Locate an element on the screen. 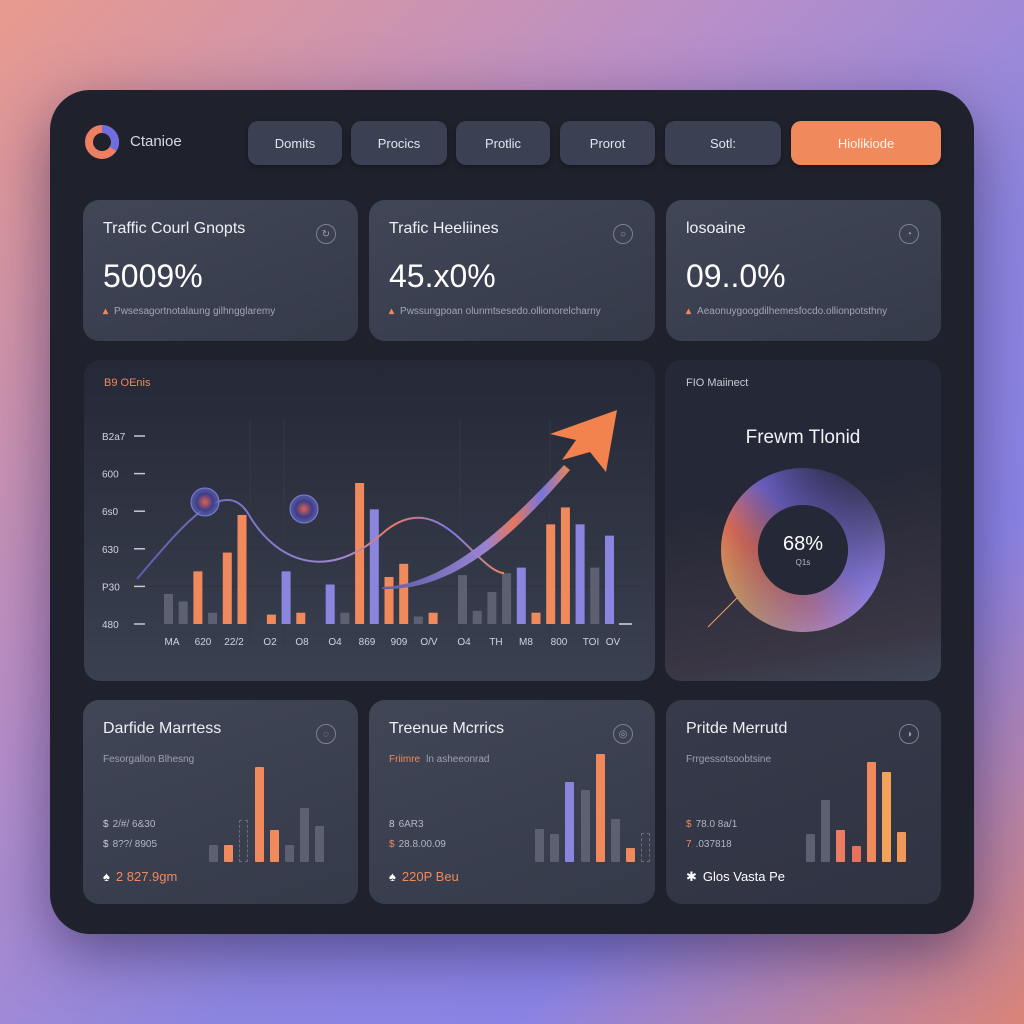 The width and height of the screenshot is (1024, 1024). donut-pointer is located at coordinates (723, 612).